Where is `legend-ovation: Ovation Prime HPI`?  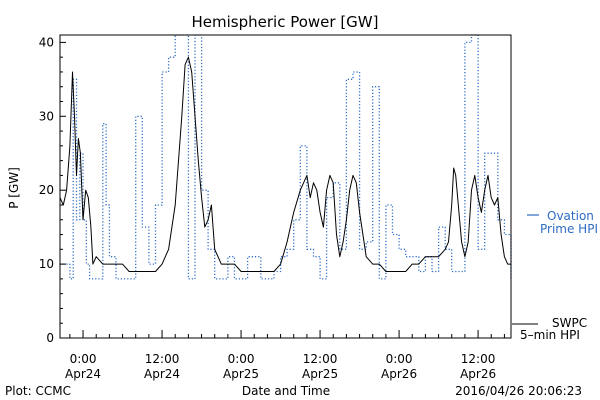 legend-ovation: Ovation Prime HPI is located at coordinates (562, 222).